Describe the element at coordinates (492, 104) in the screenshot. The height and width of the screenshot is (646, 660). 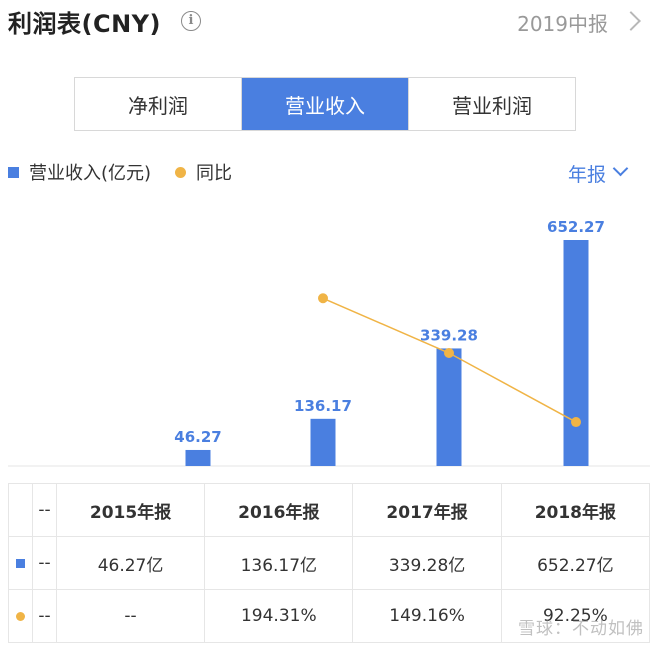
I see `tab-operating-profit: 营业利润` at that location.